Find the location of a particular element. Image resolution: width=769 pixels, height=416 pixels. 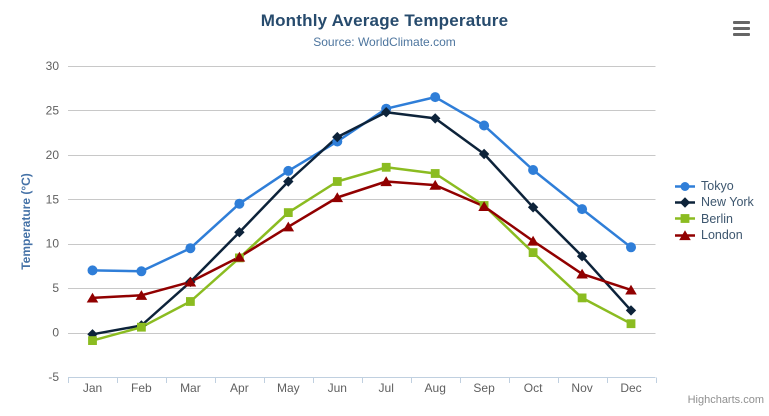

legend-item-tokyo: Tokyo is located at coordinates (714, 186).